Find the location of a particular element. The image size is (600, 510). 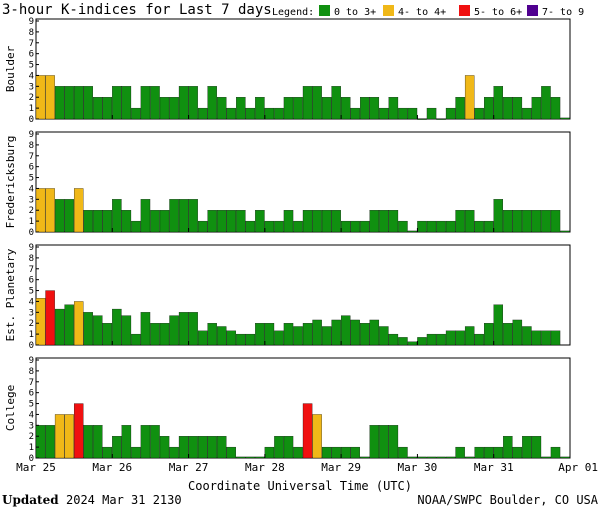

y-tick-label: 9 is located at coordinates (31, 135).